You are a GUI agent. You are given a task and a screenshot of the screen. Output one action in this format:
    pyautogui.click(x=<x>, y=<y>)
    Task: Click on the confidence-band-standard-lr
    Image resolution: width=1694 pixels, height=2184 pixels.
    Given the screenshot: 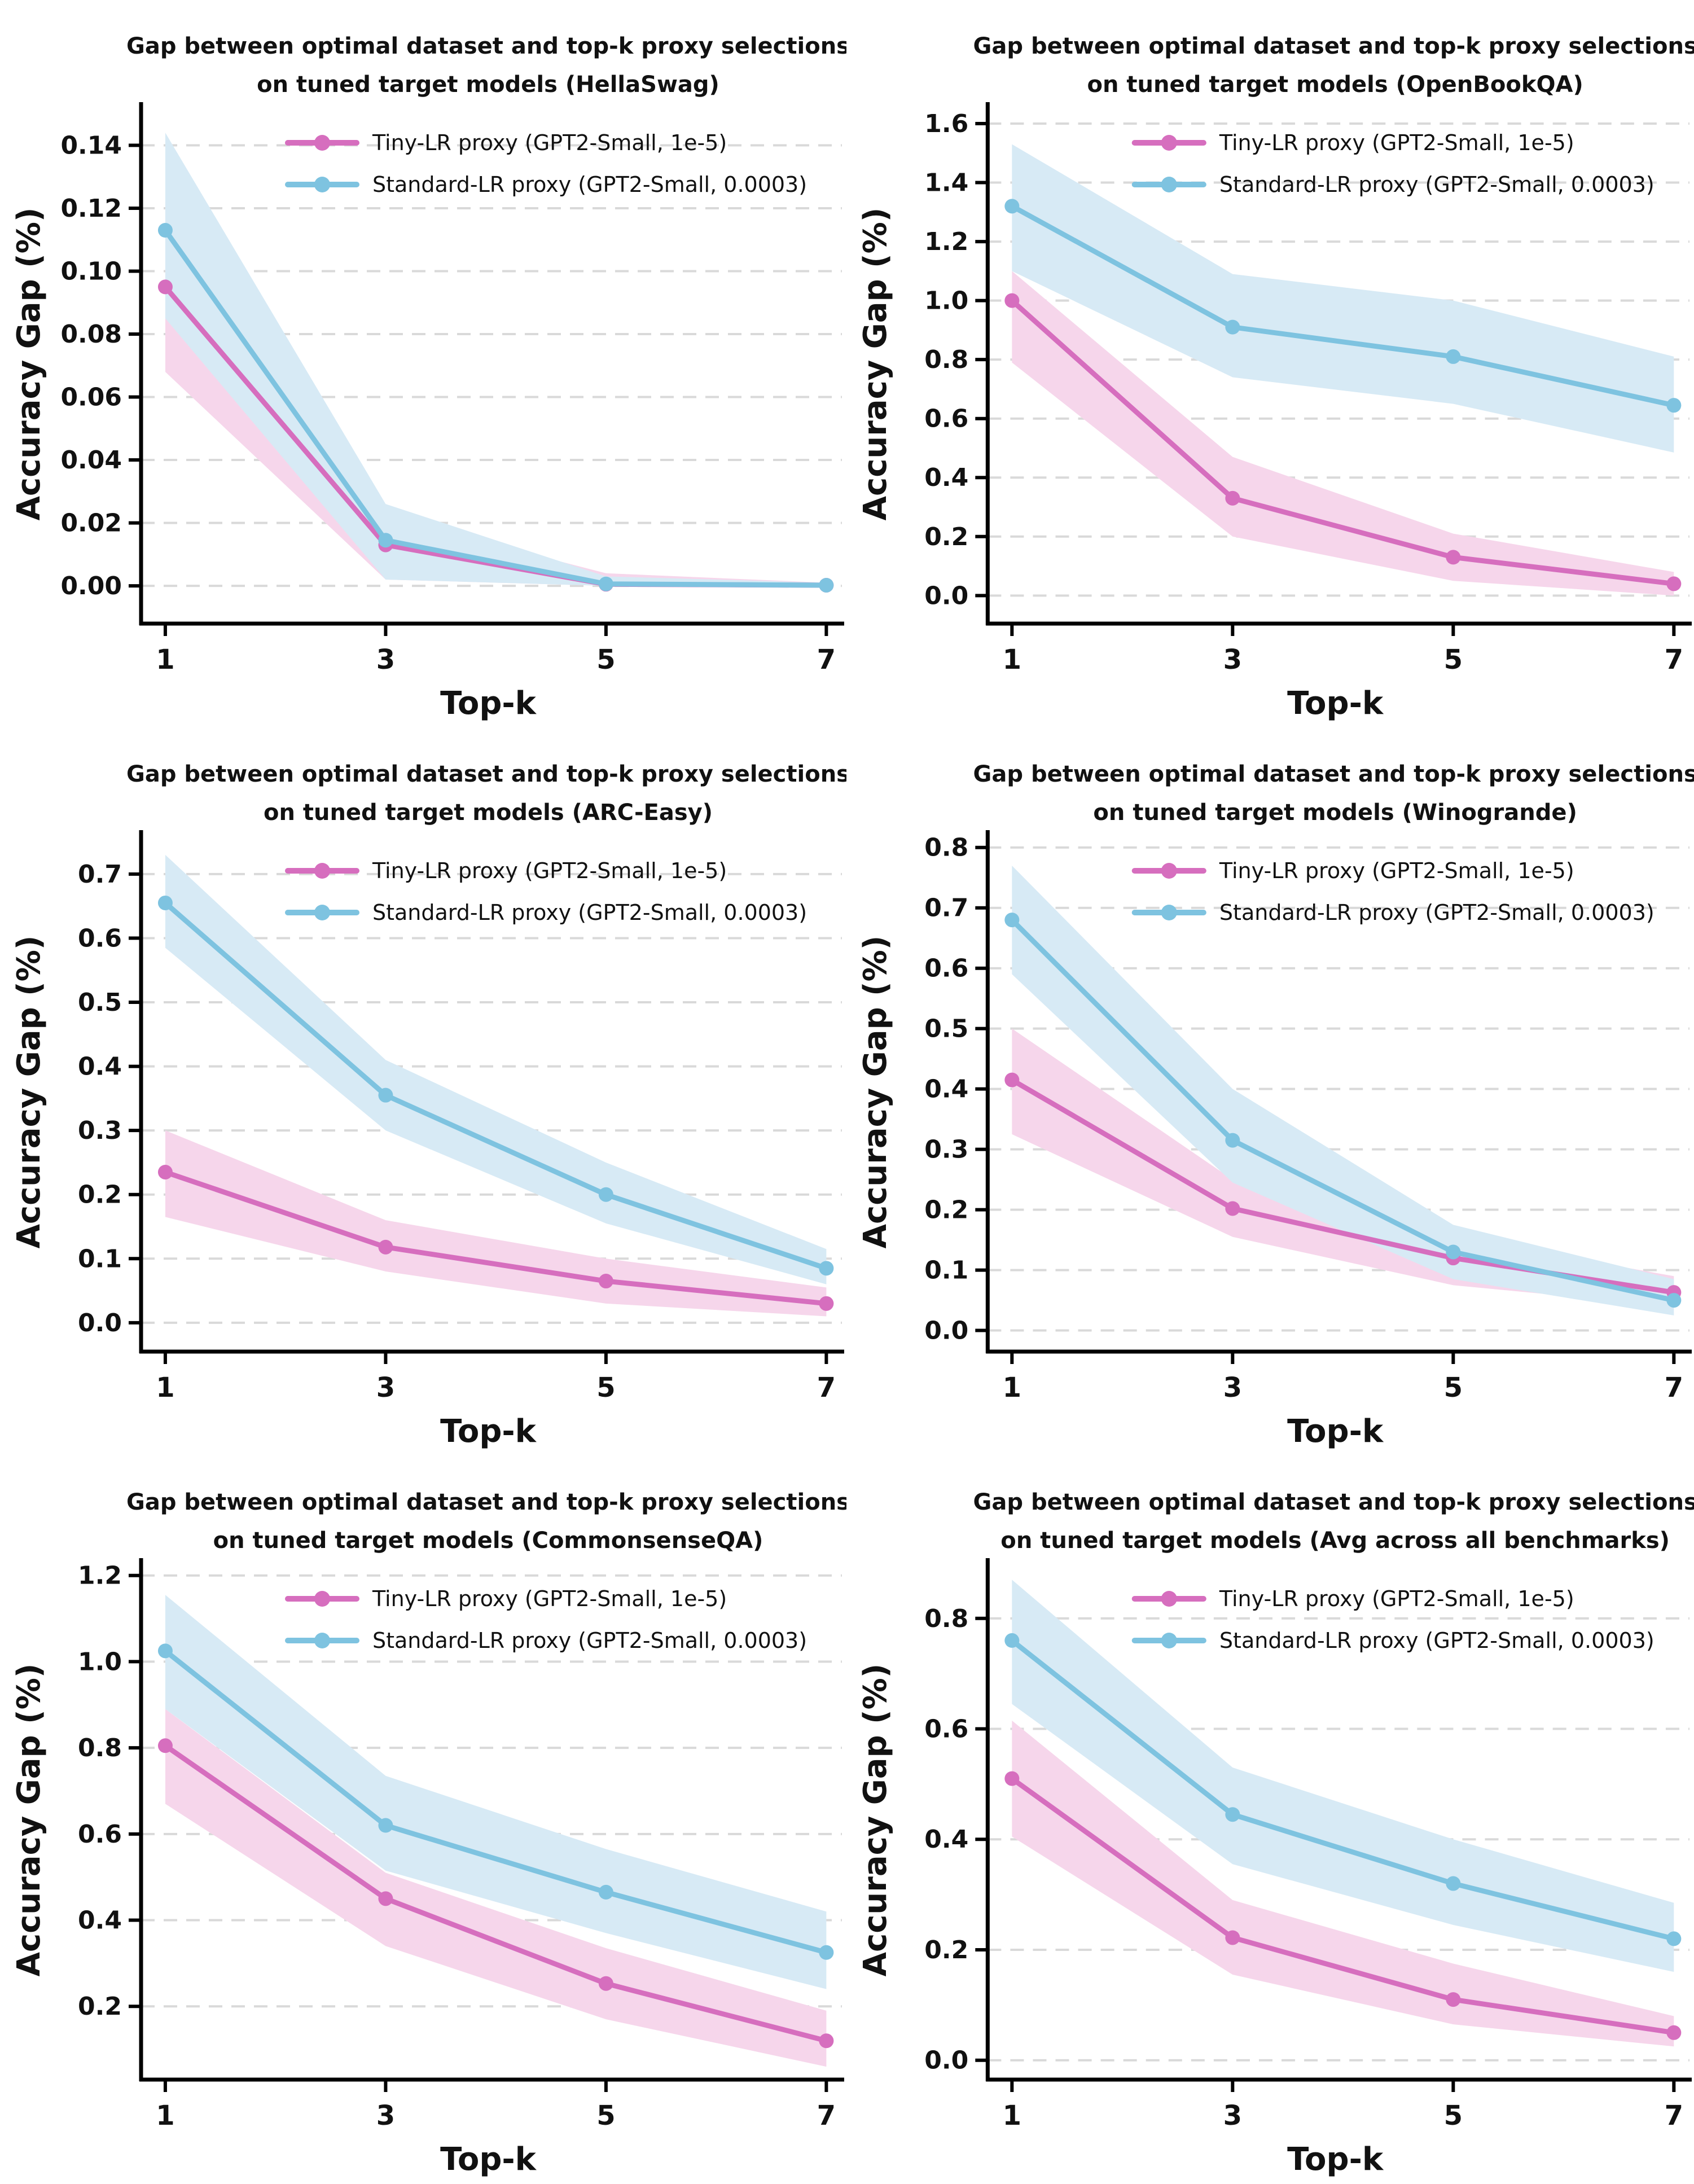 What is the action you would take?
    pyautogui.click(x=496, y=1069)
    